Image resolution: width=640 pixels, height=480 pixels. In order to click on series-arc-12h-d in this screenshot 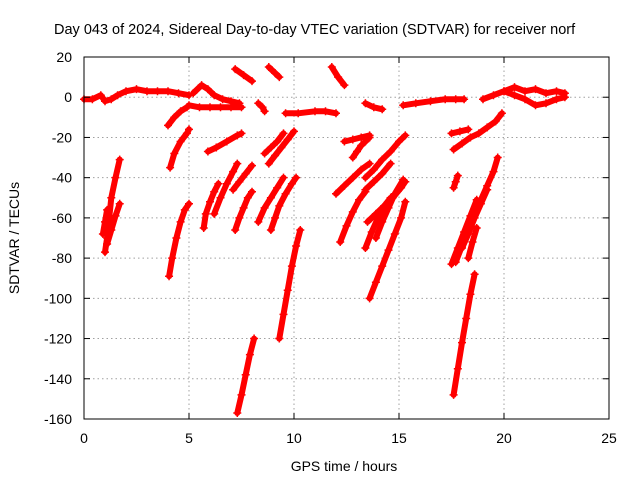, I will do `click(361, 147)`.